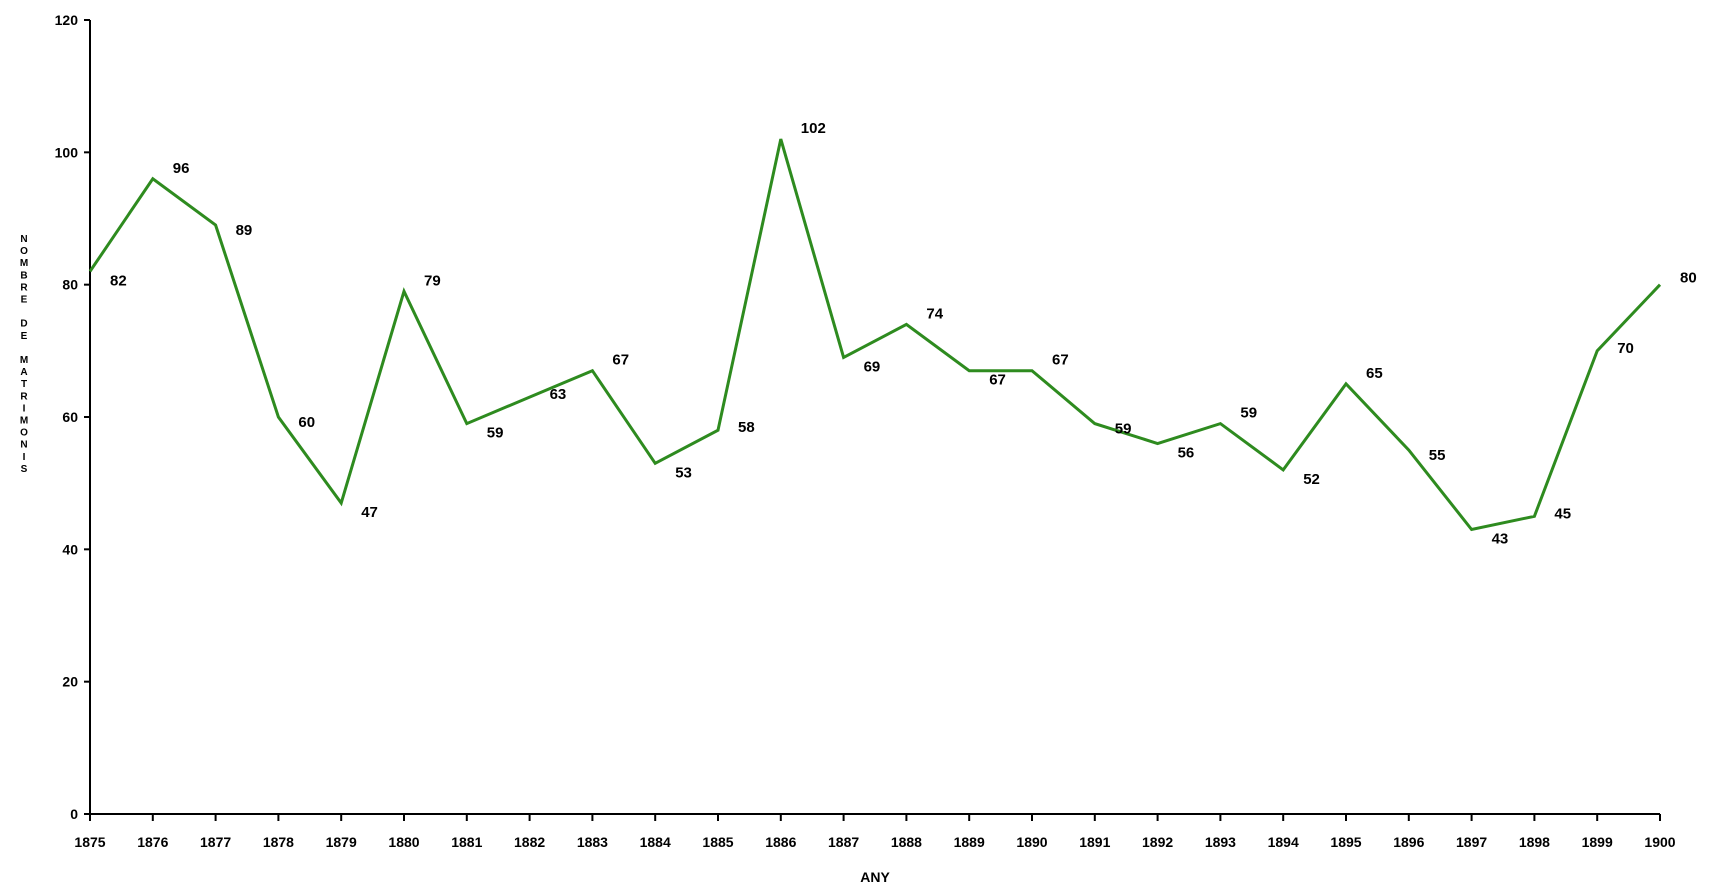 This screenshot has height=890, width=1710. I want to click on x-tick-label: 1888, so click(906, 842).